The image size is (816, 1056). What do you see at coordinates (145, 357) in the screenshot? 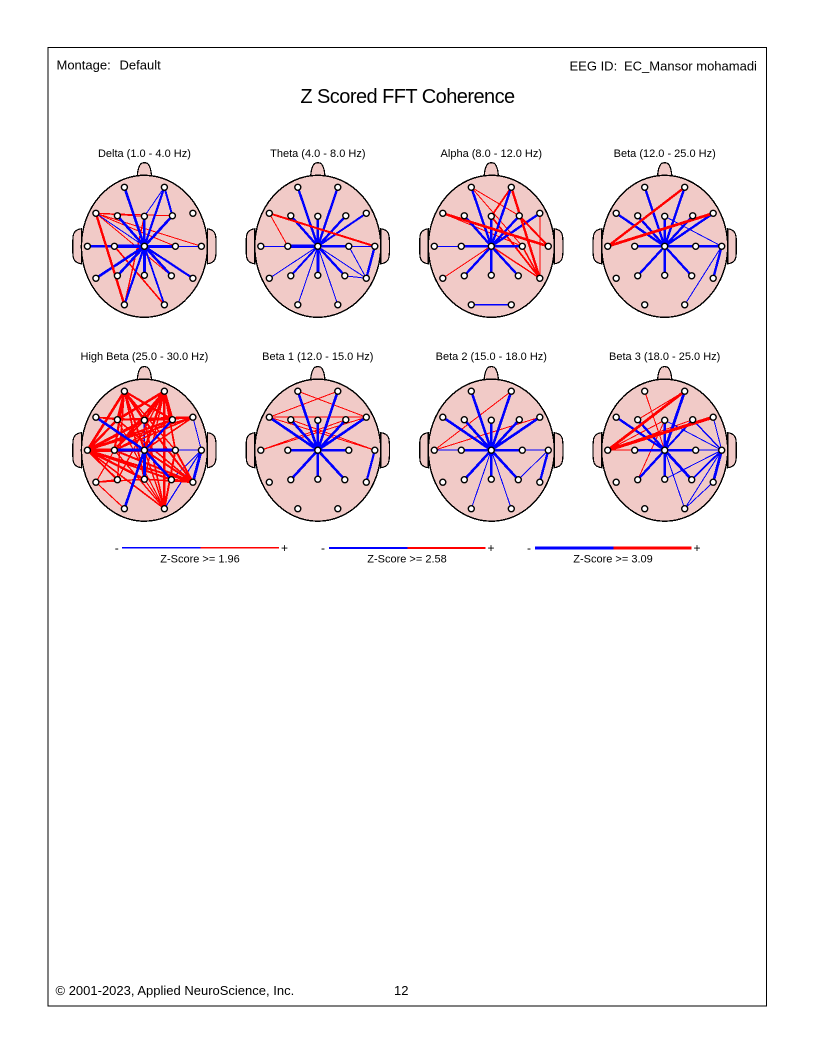
I see `svg-text: High Beta (25.0 - 30.0 Hz)` at bounding box center [145, 357].